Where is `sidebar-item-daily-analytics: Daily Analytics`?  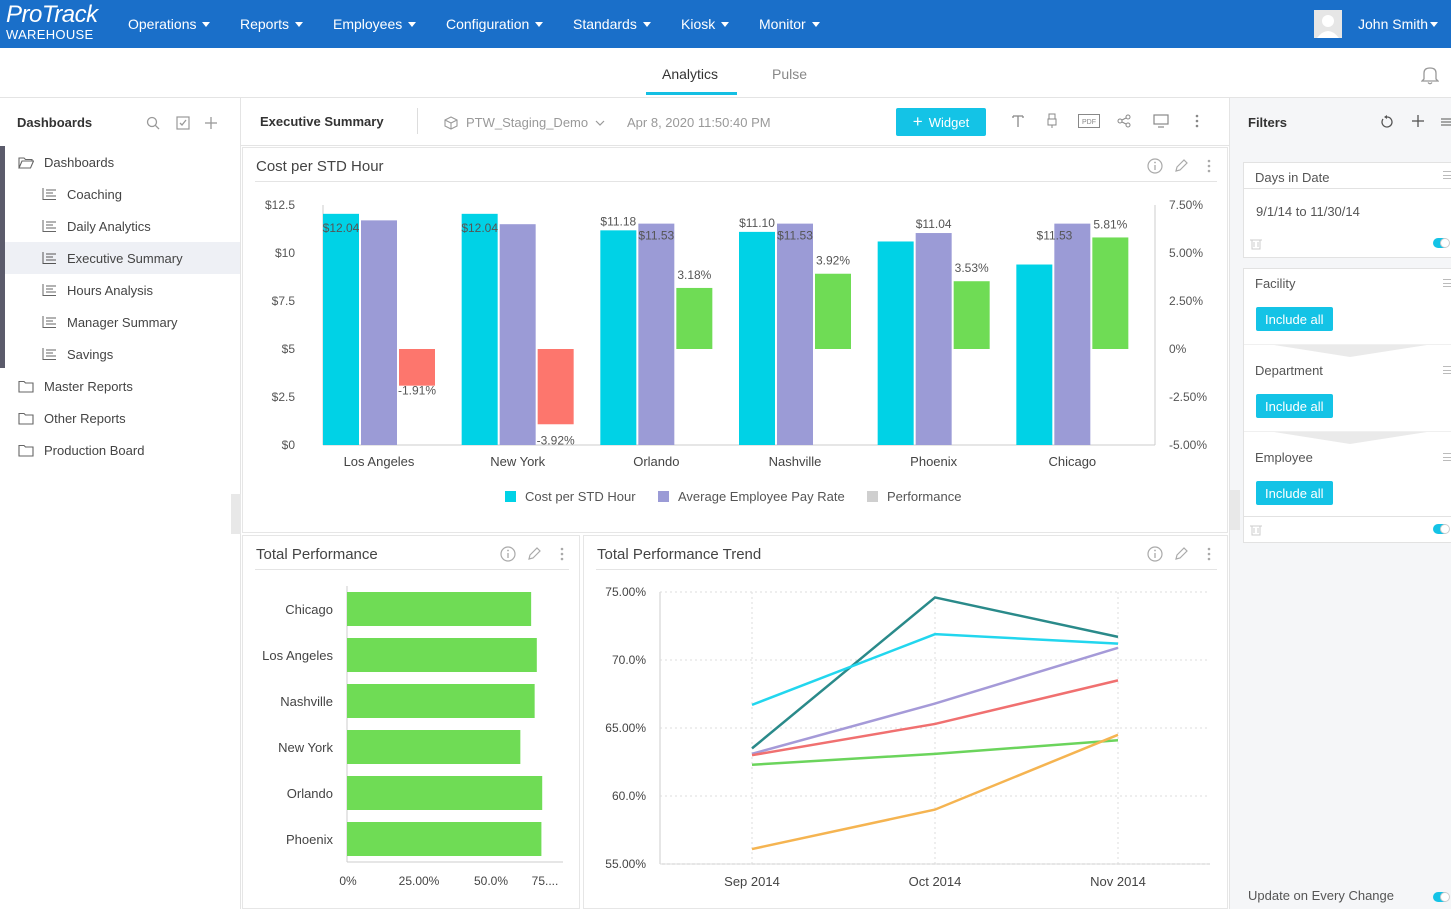
sidebar-item-daily-analytics: Daily Analytics is located at coordinates (141, 226).